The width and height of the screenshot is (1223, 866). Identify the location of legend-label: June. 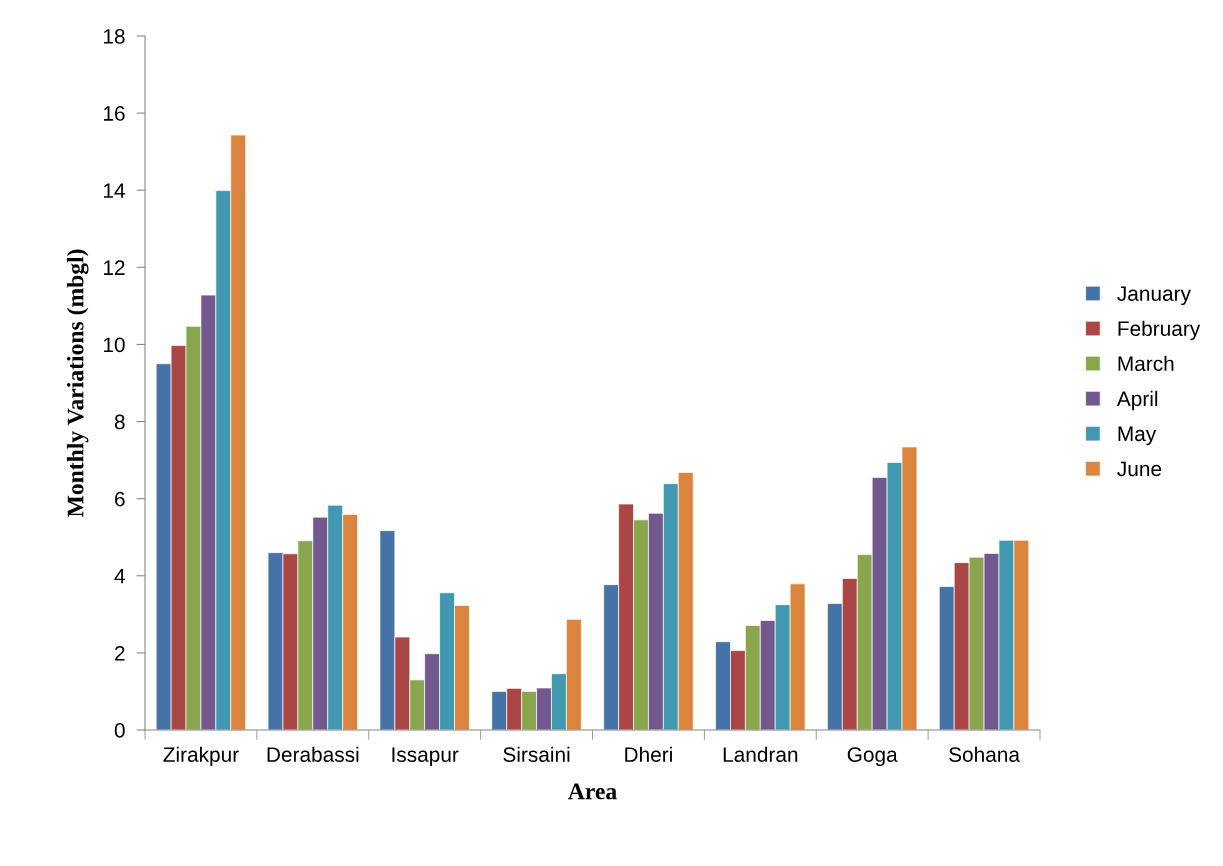
(1139, 469).